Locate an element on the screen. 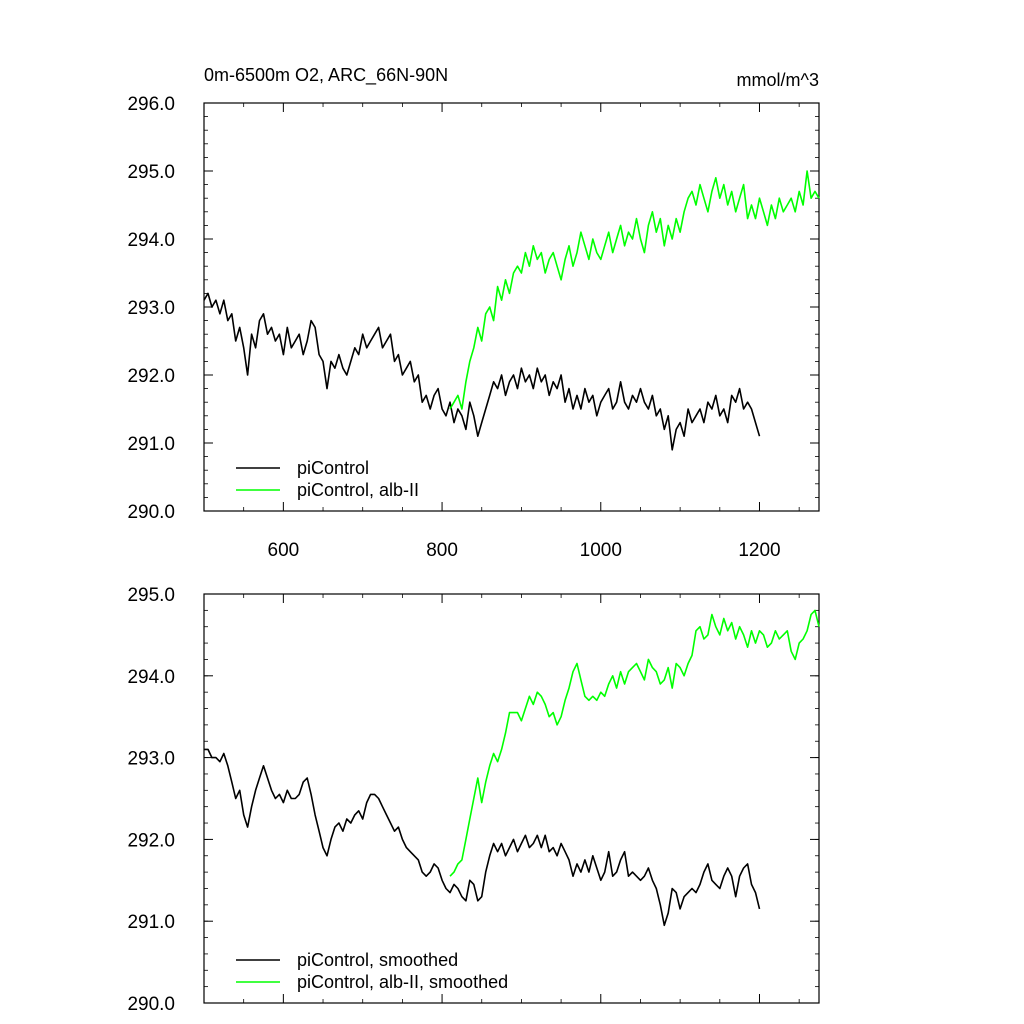 This screenshot has width=1024, height=1024. x-tick-label: 600 is located at coordinates (284, 550).